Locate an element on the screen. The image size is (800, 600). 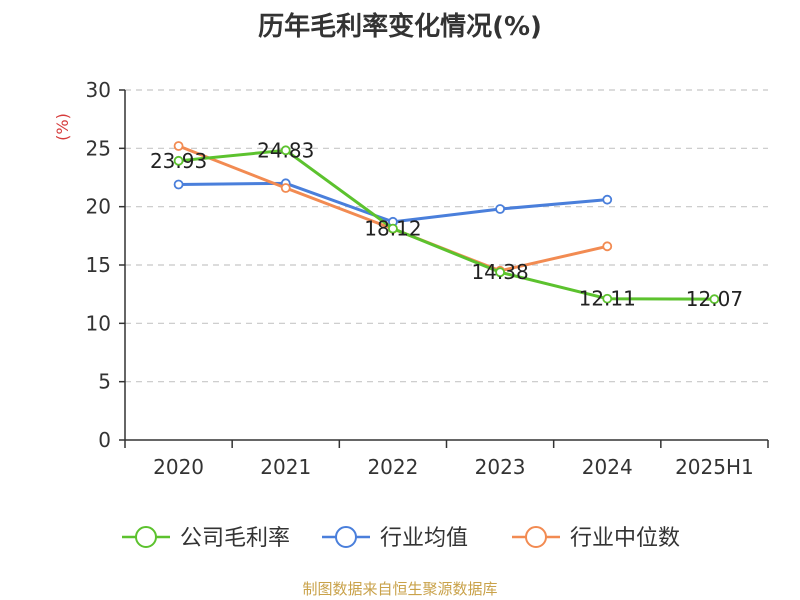
data-label: 12.07 is located at coordinates (714, 299).